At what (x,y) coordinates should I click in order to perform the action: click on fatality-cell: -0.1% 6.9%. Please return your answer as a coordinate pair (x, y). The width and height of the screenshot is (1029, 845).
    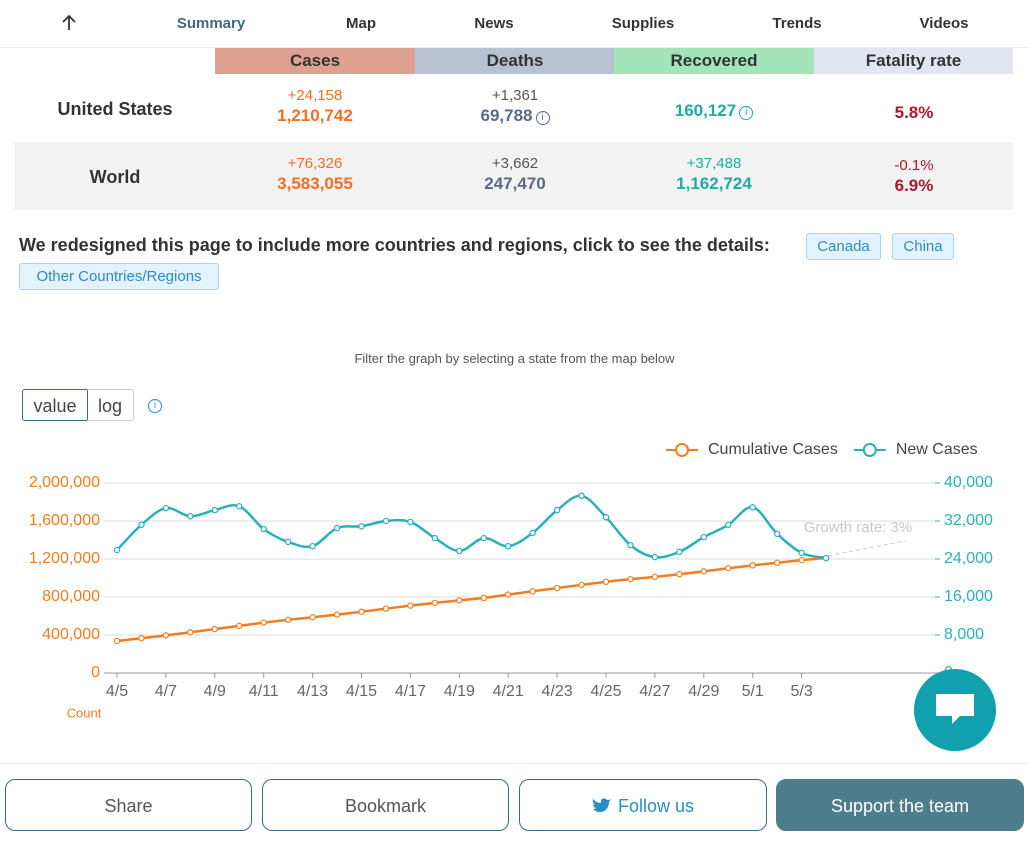
    Looking at the image, I should click on (914, 176).